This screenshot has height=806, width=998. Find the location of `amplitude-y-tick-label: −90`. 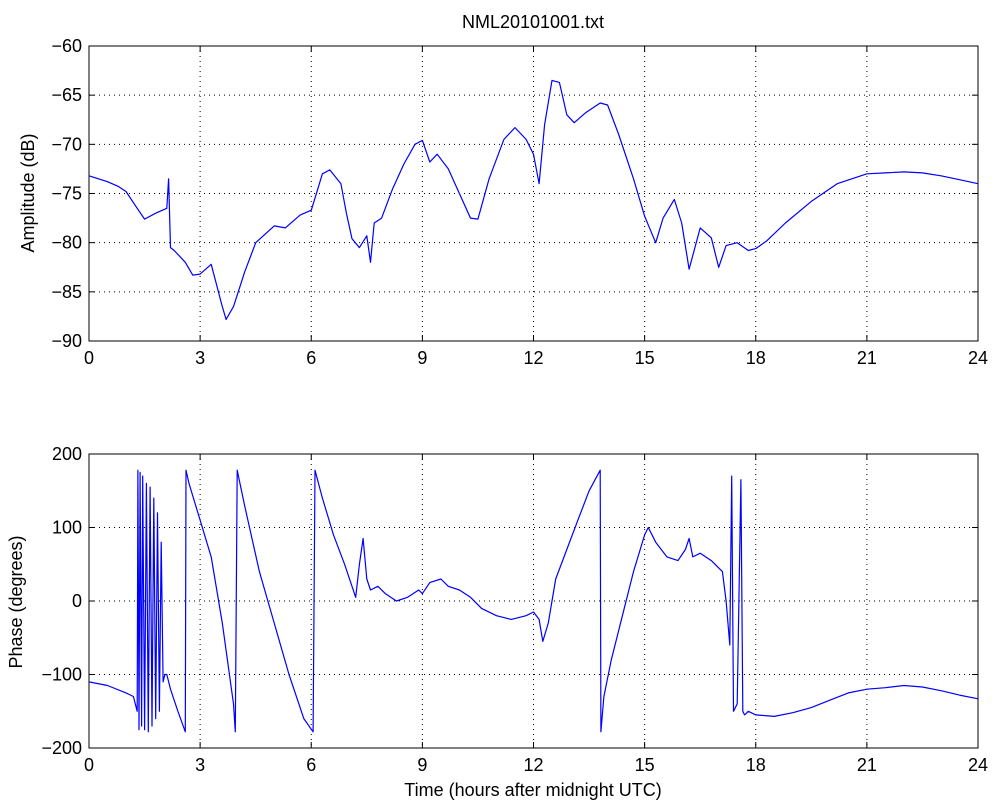

amplitude-y-tick-label: −90 is located at coordinates (66, 341).